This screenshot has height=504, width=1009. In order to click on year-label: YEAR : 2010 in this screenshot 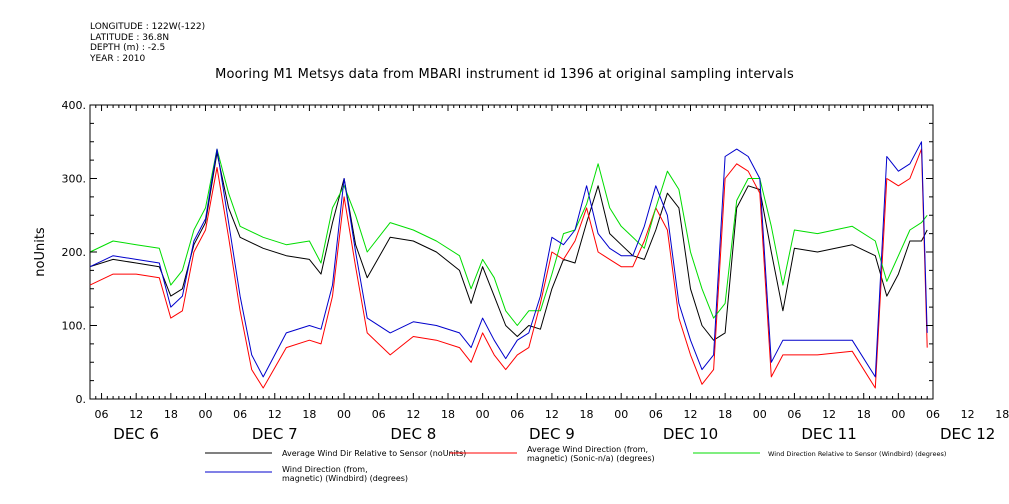, I will do `click(118, 58)`.